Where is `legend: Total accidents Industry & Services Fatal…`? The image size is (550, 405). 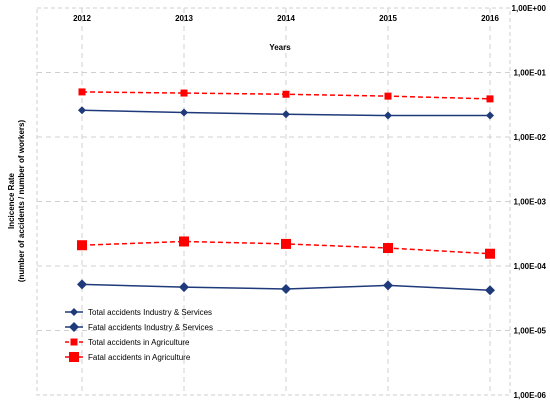
legend: Total accidents Industry & Services Fatal… is located at coordinates (139, 335).